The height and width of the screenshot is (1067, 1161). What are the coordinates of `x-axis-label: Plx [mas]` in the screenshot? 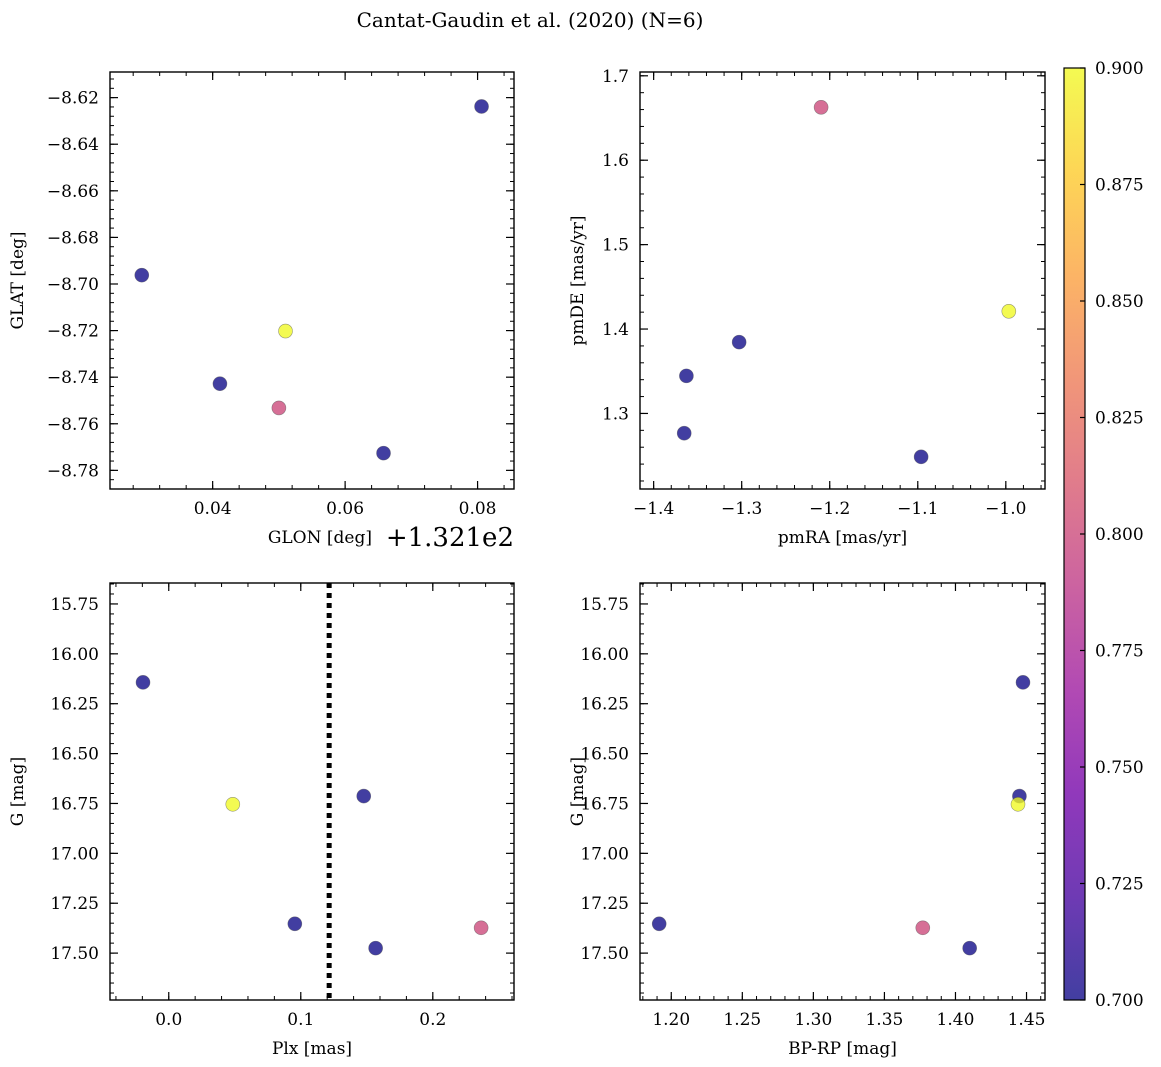 It's located at (312, 1049).